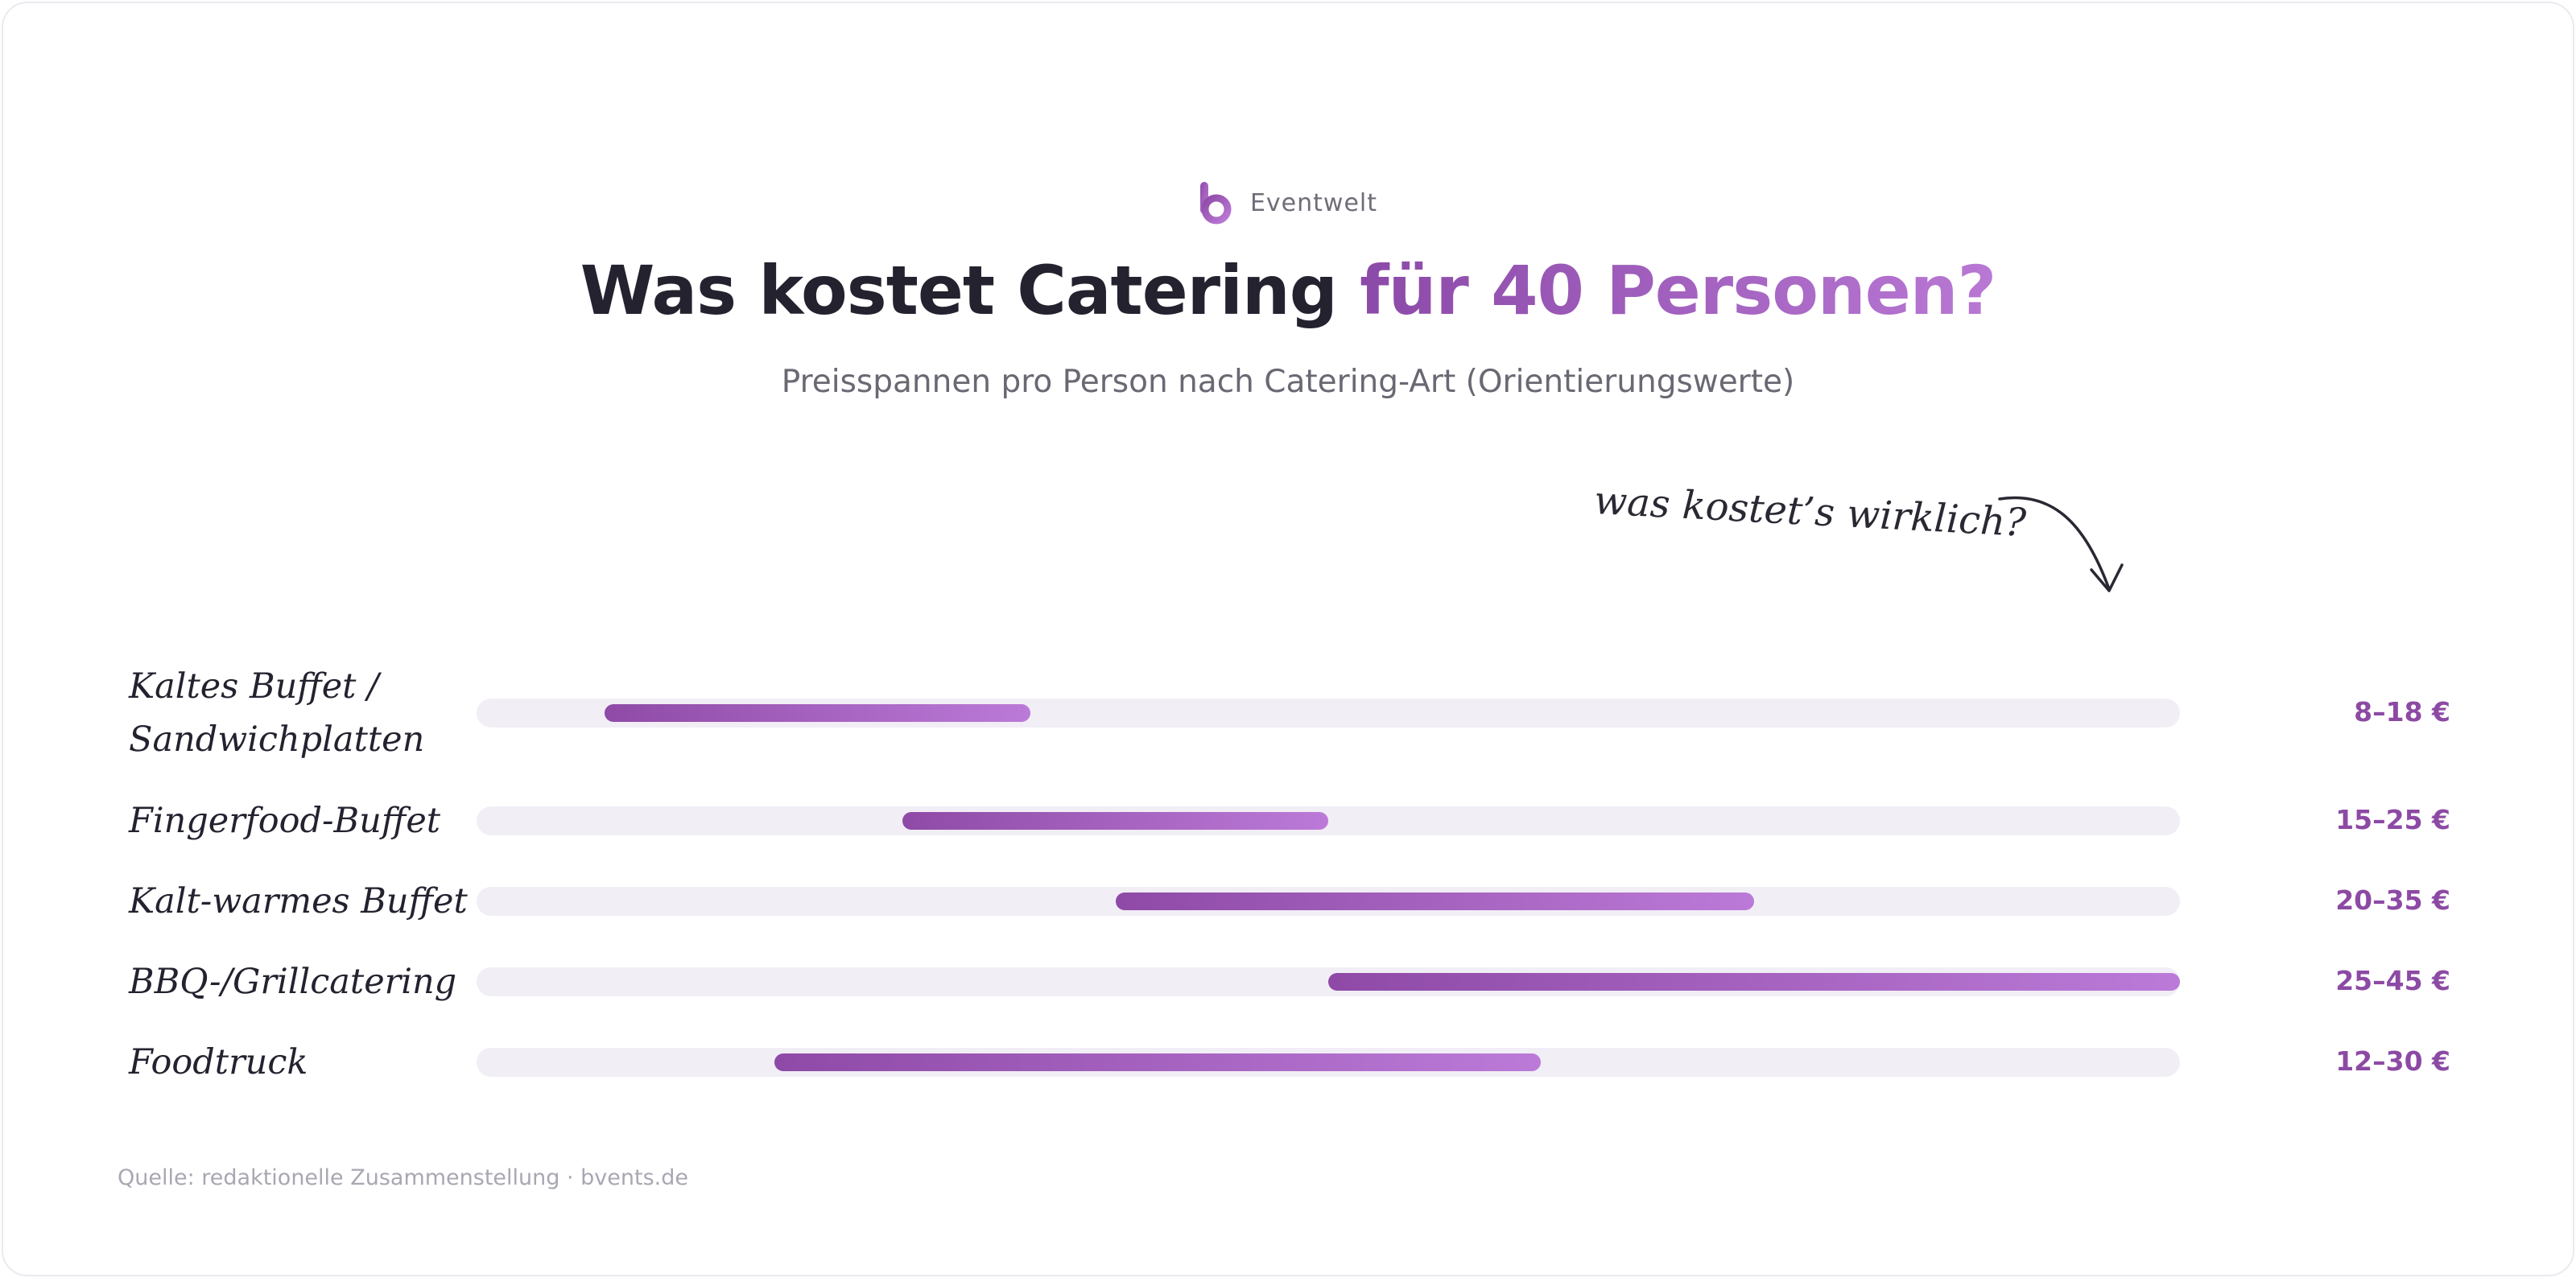 This screenshot has width=2576, height=1278. What do you see at coordinates (2392, 900) in the screenshot?
I see `value-label: 20–35 €` at bounding box center [2392, 900].